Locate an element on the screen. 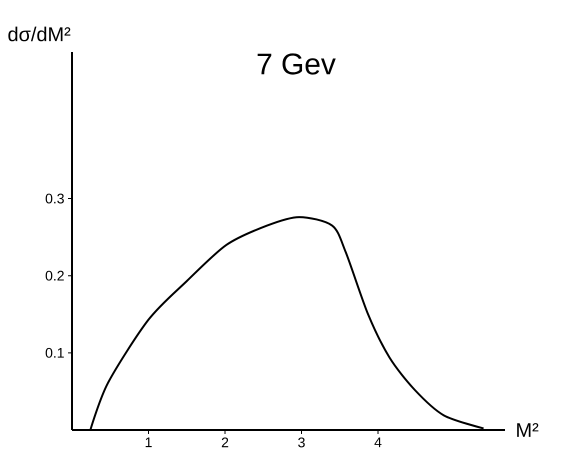  x-axis-title: M² is located at coordinates (527, 430).